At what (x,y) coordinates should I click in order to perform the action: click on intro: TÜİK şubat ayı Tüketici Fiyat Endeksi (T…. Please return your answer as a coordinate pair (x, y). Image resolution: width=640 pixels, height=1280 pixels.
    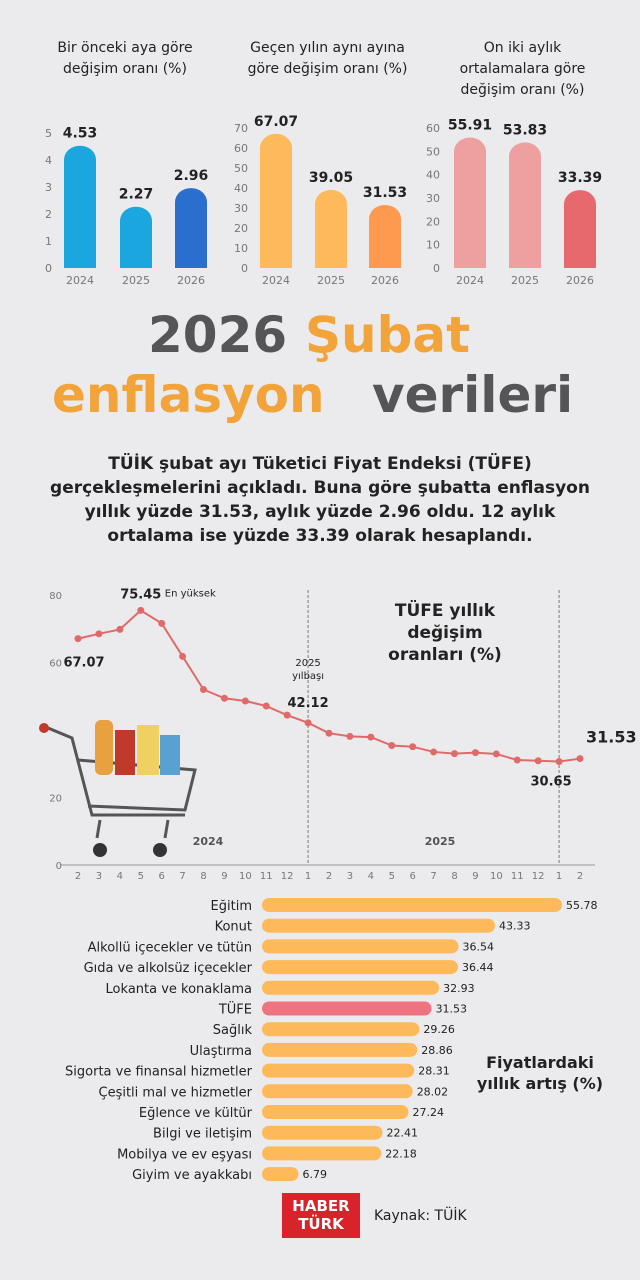
    Looking at the image, I should click on (320, 500).